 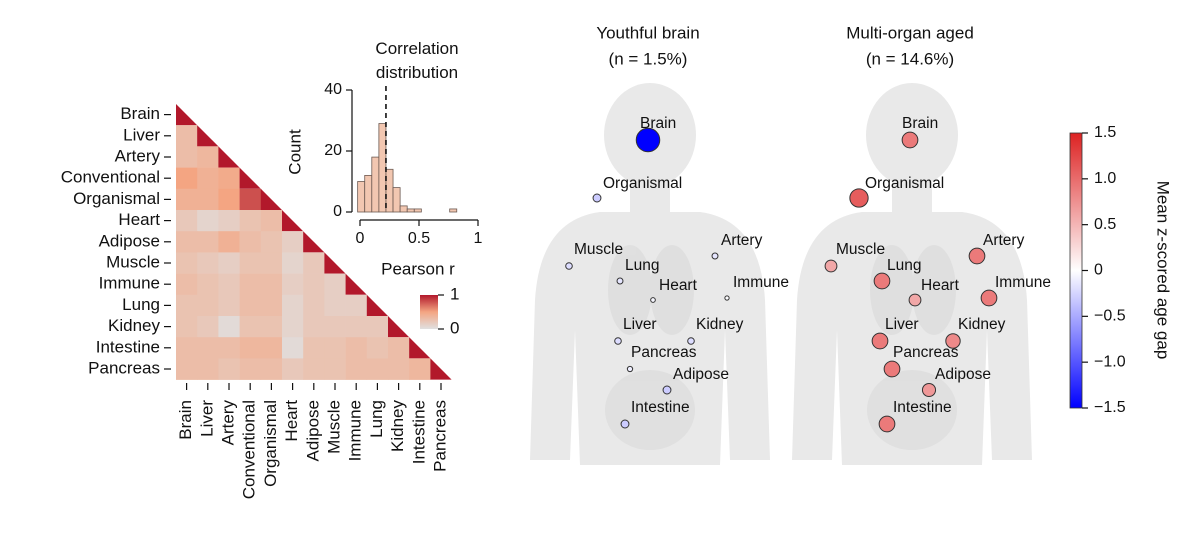 I want to click on row-label: Intestine, so click(x=128, y=346).